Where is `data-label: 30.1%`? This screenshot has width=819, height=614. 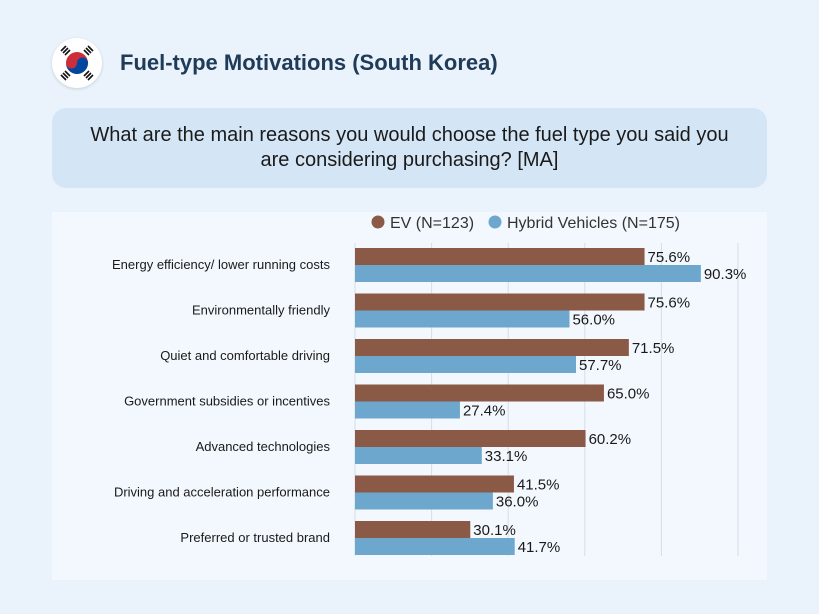 data-label: 30.1% is located at coordinates (494, 530).